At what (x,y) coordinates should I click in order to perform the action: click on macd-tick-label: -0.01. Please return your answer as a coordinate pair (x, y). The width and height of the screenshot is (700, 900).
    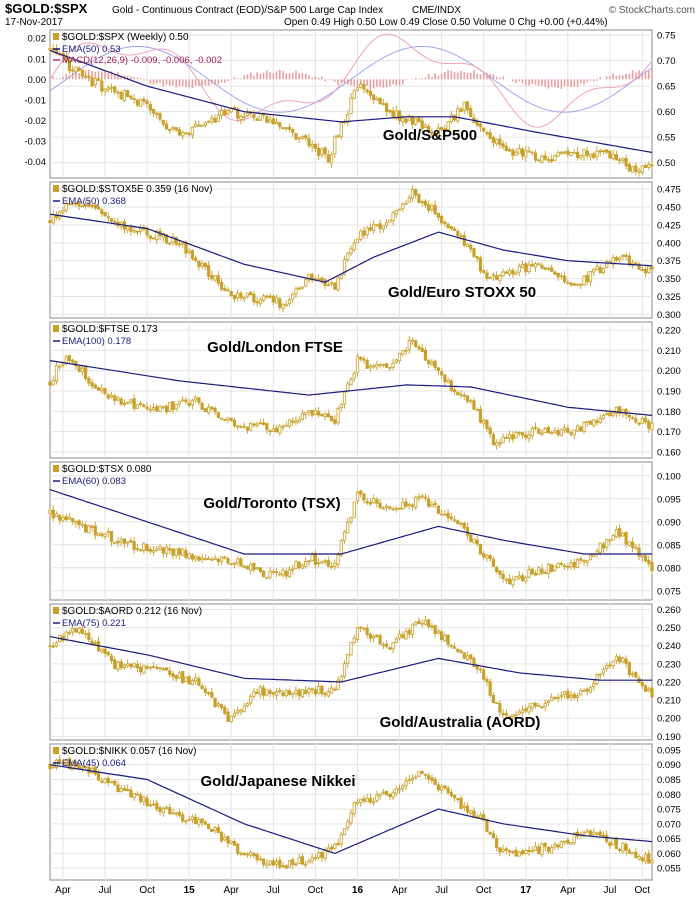
    Looking at the image, I should click on (35, 100).